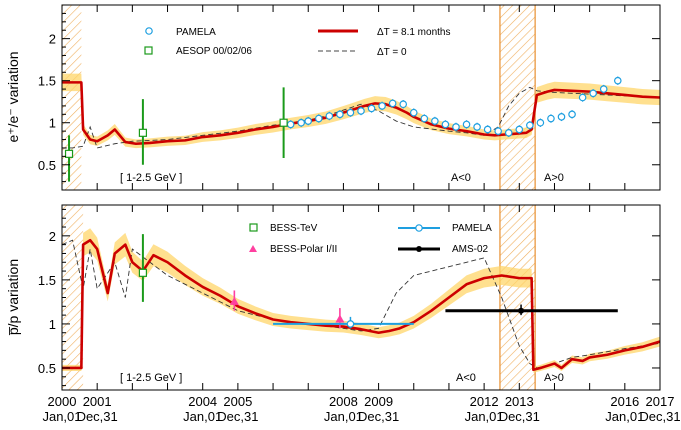 Image resolution: width=681 pixels, height=430 pixels. Describe the element at coordinates (47, 368) in the screenshot. I see `bot-y-tick-label-0: 0.5` at that location.